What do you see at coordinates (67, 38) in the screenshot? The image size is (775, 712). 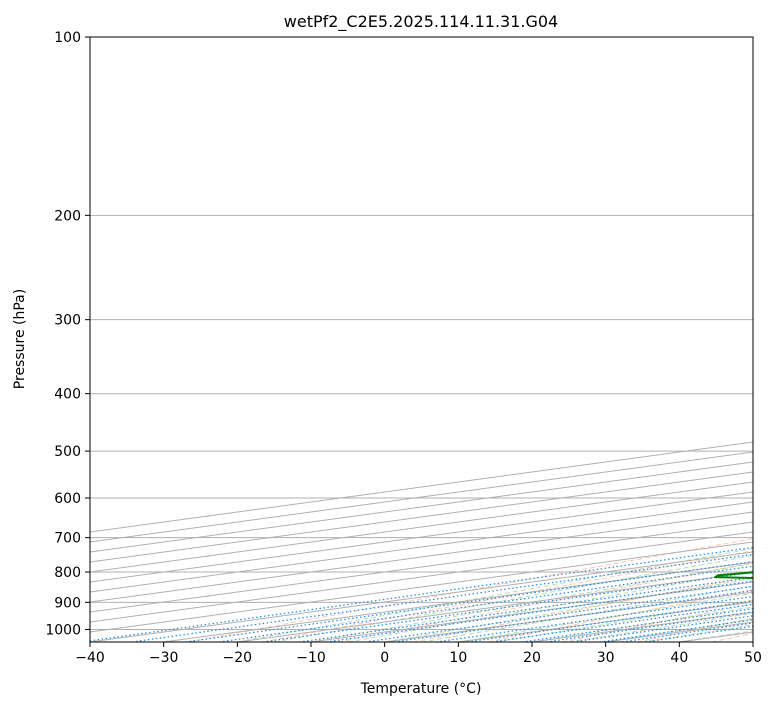 I see `y-tick-label: 100` at bounding box center [67, 38].